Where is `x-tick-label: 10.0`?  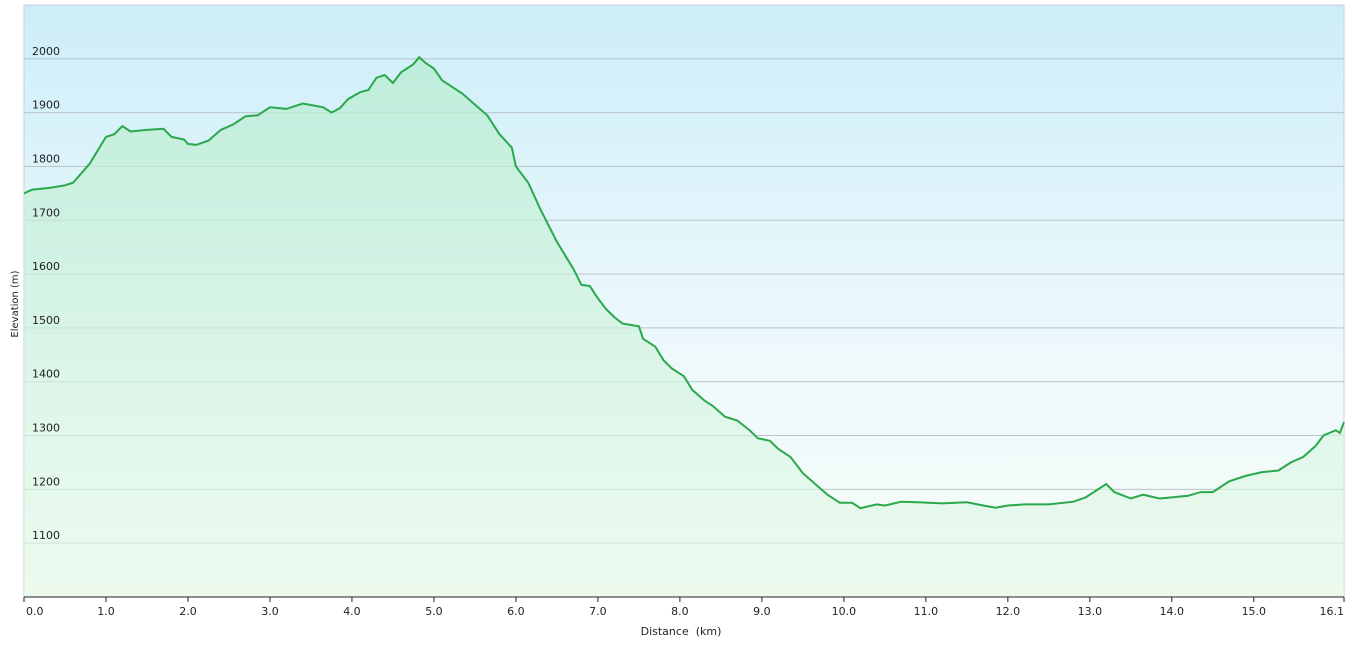
x-tick-label: 10.0 is located at coordinates (844, 611).